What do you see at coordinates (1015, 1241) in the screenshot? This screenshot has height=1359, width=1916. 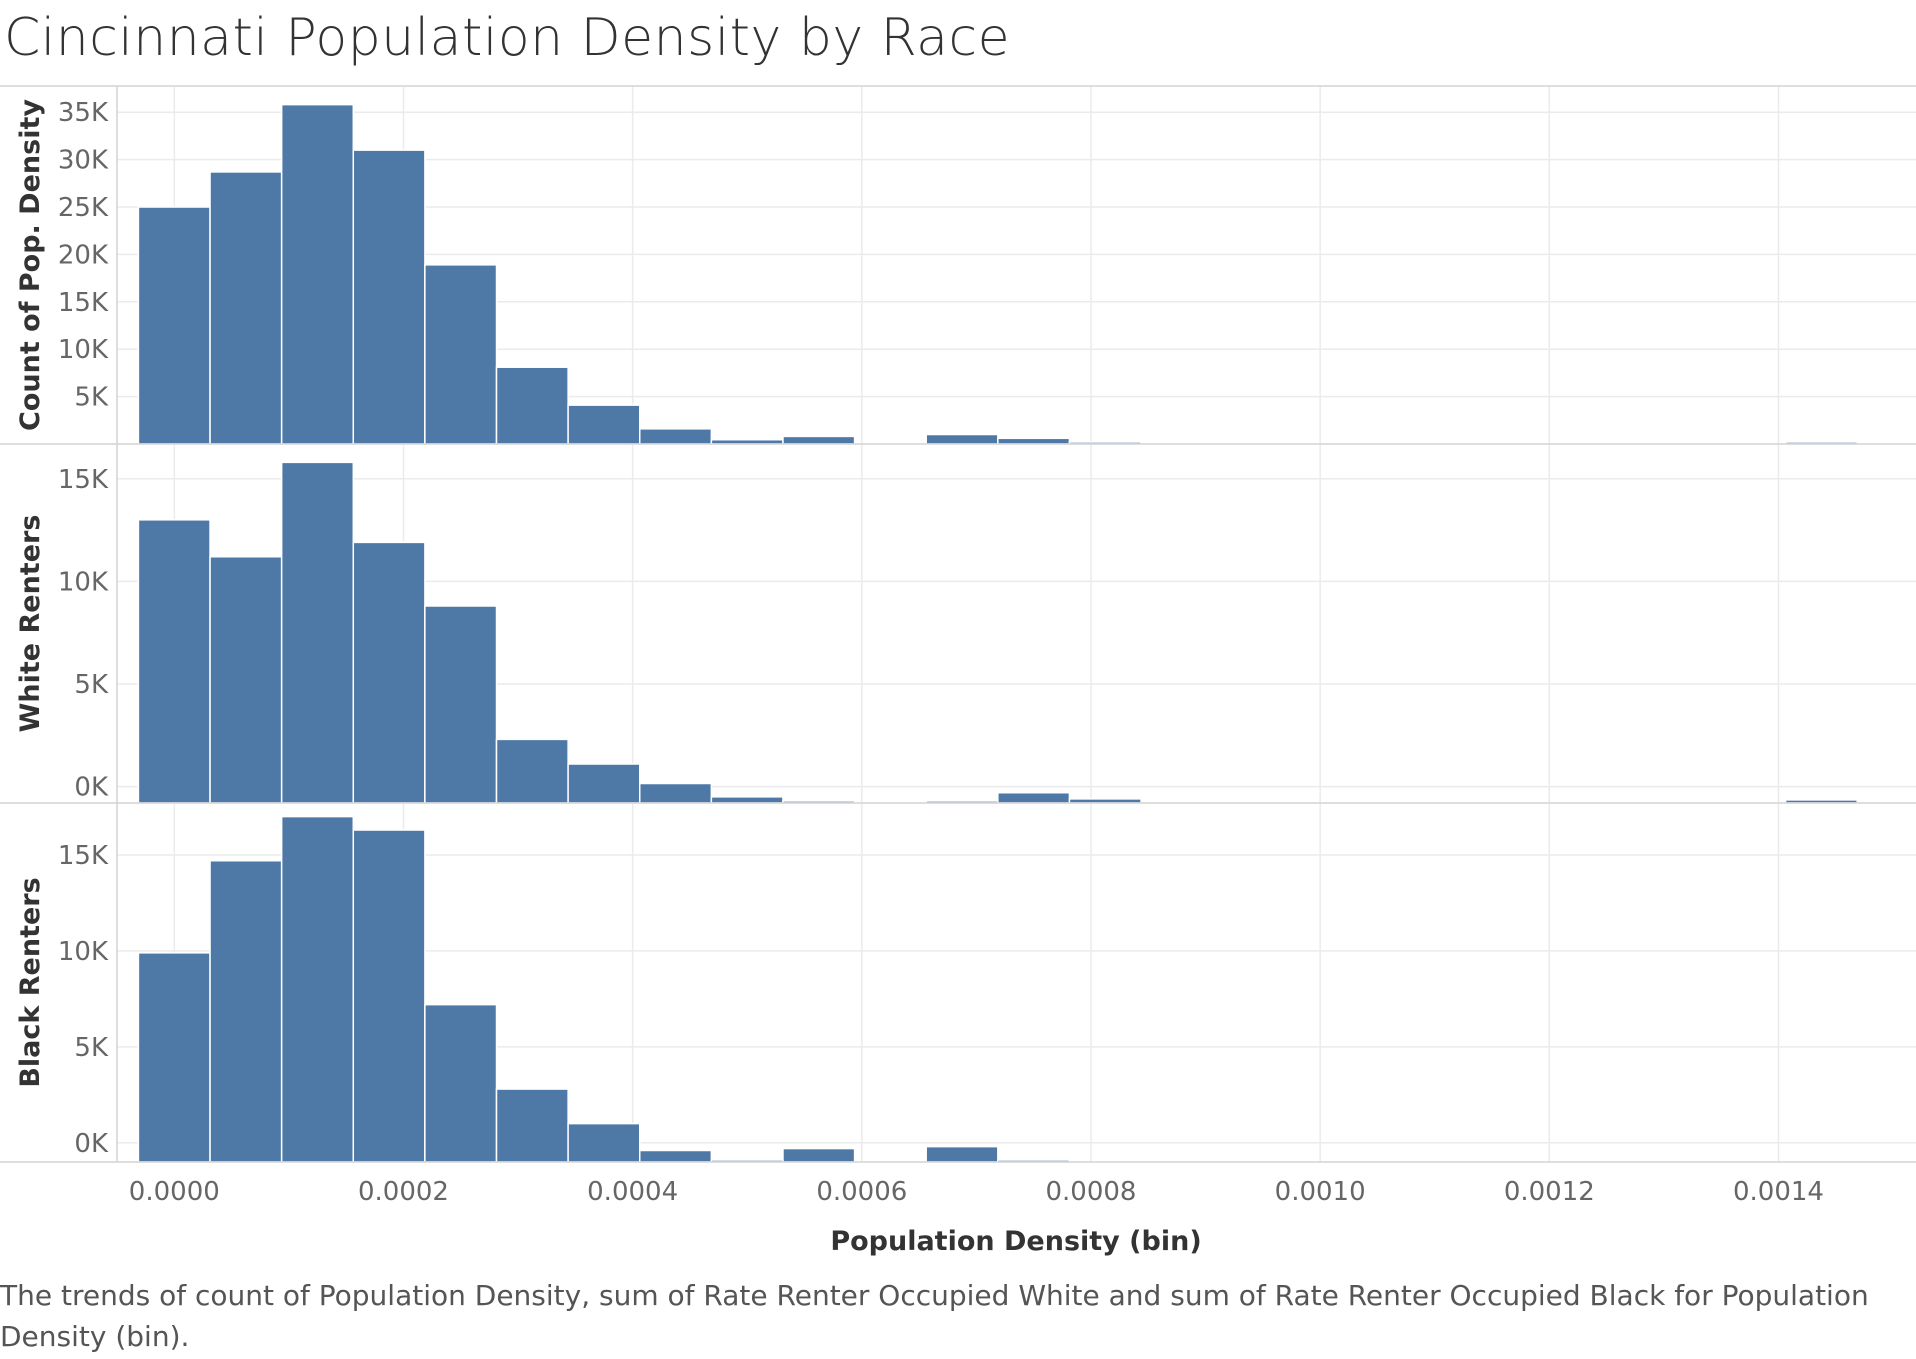 I see `x-axis-title: Population Density (bin)` at bounding box center [1015, 1241].